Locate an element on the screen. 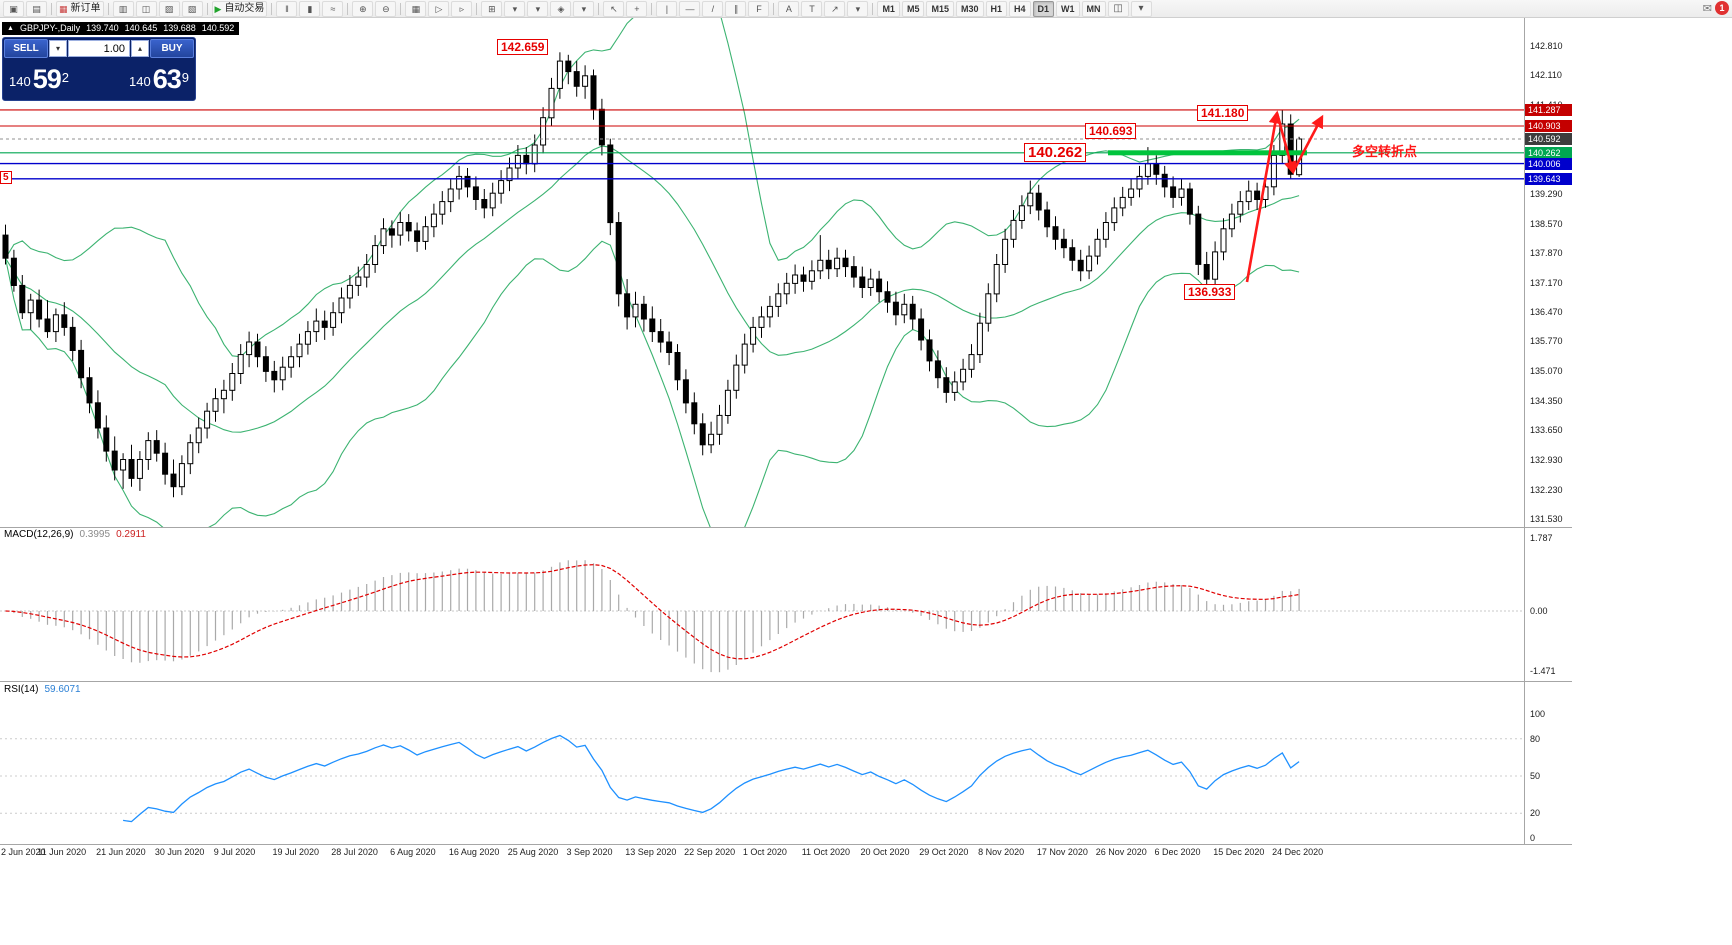 The image size is (1732, 945). auto-scroll-icon: ▷ is located at coordinates (439, 8).